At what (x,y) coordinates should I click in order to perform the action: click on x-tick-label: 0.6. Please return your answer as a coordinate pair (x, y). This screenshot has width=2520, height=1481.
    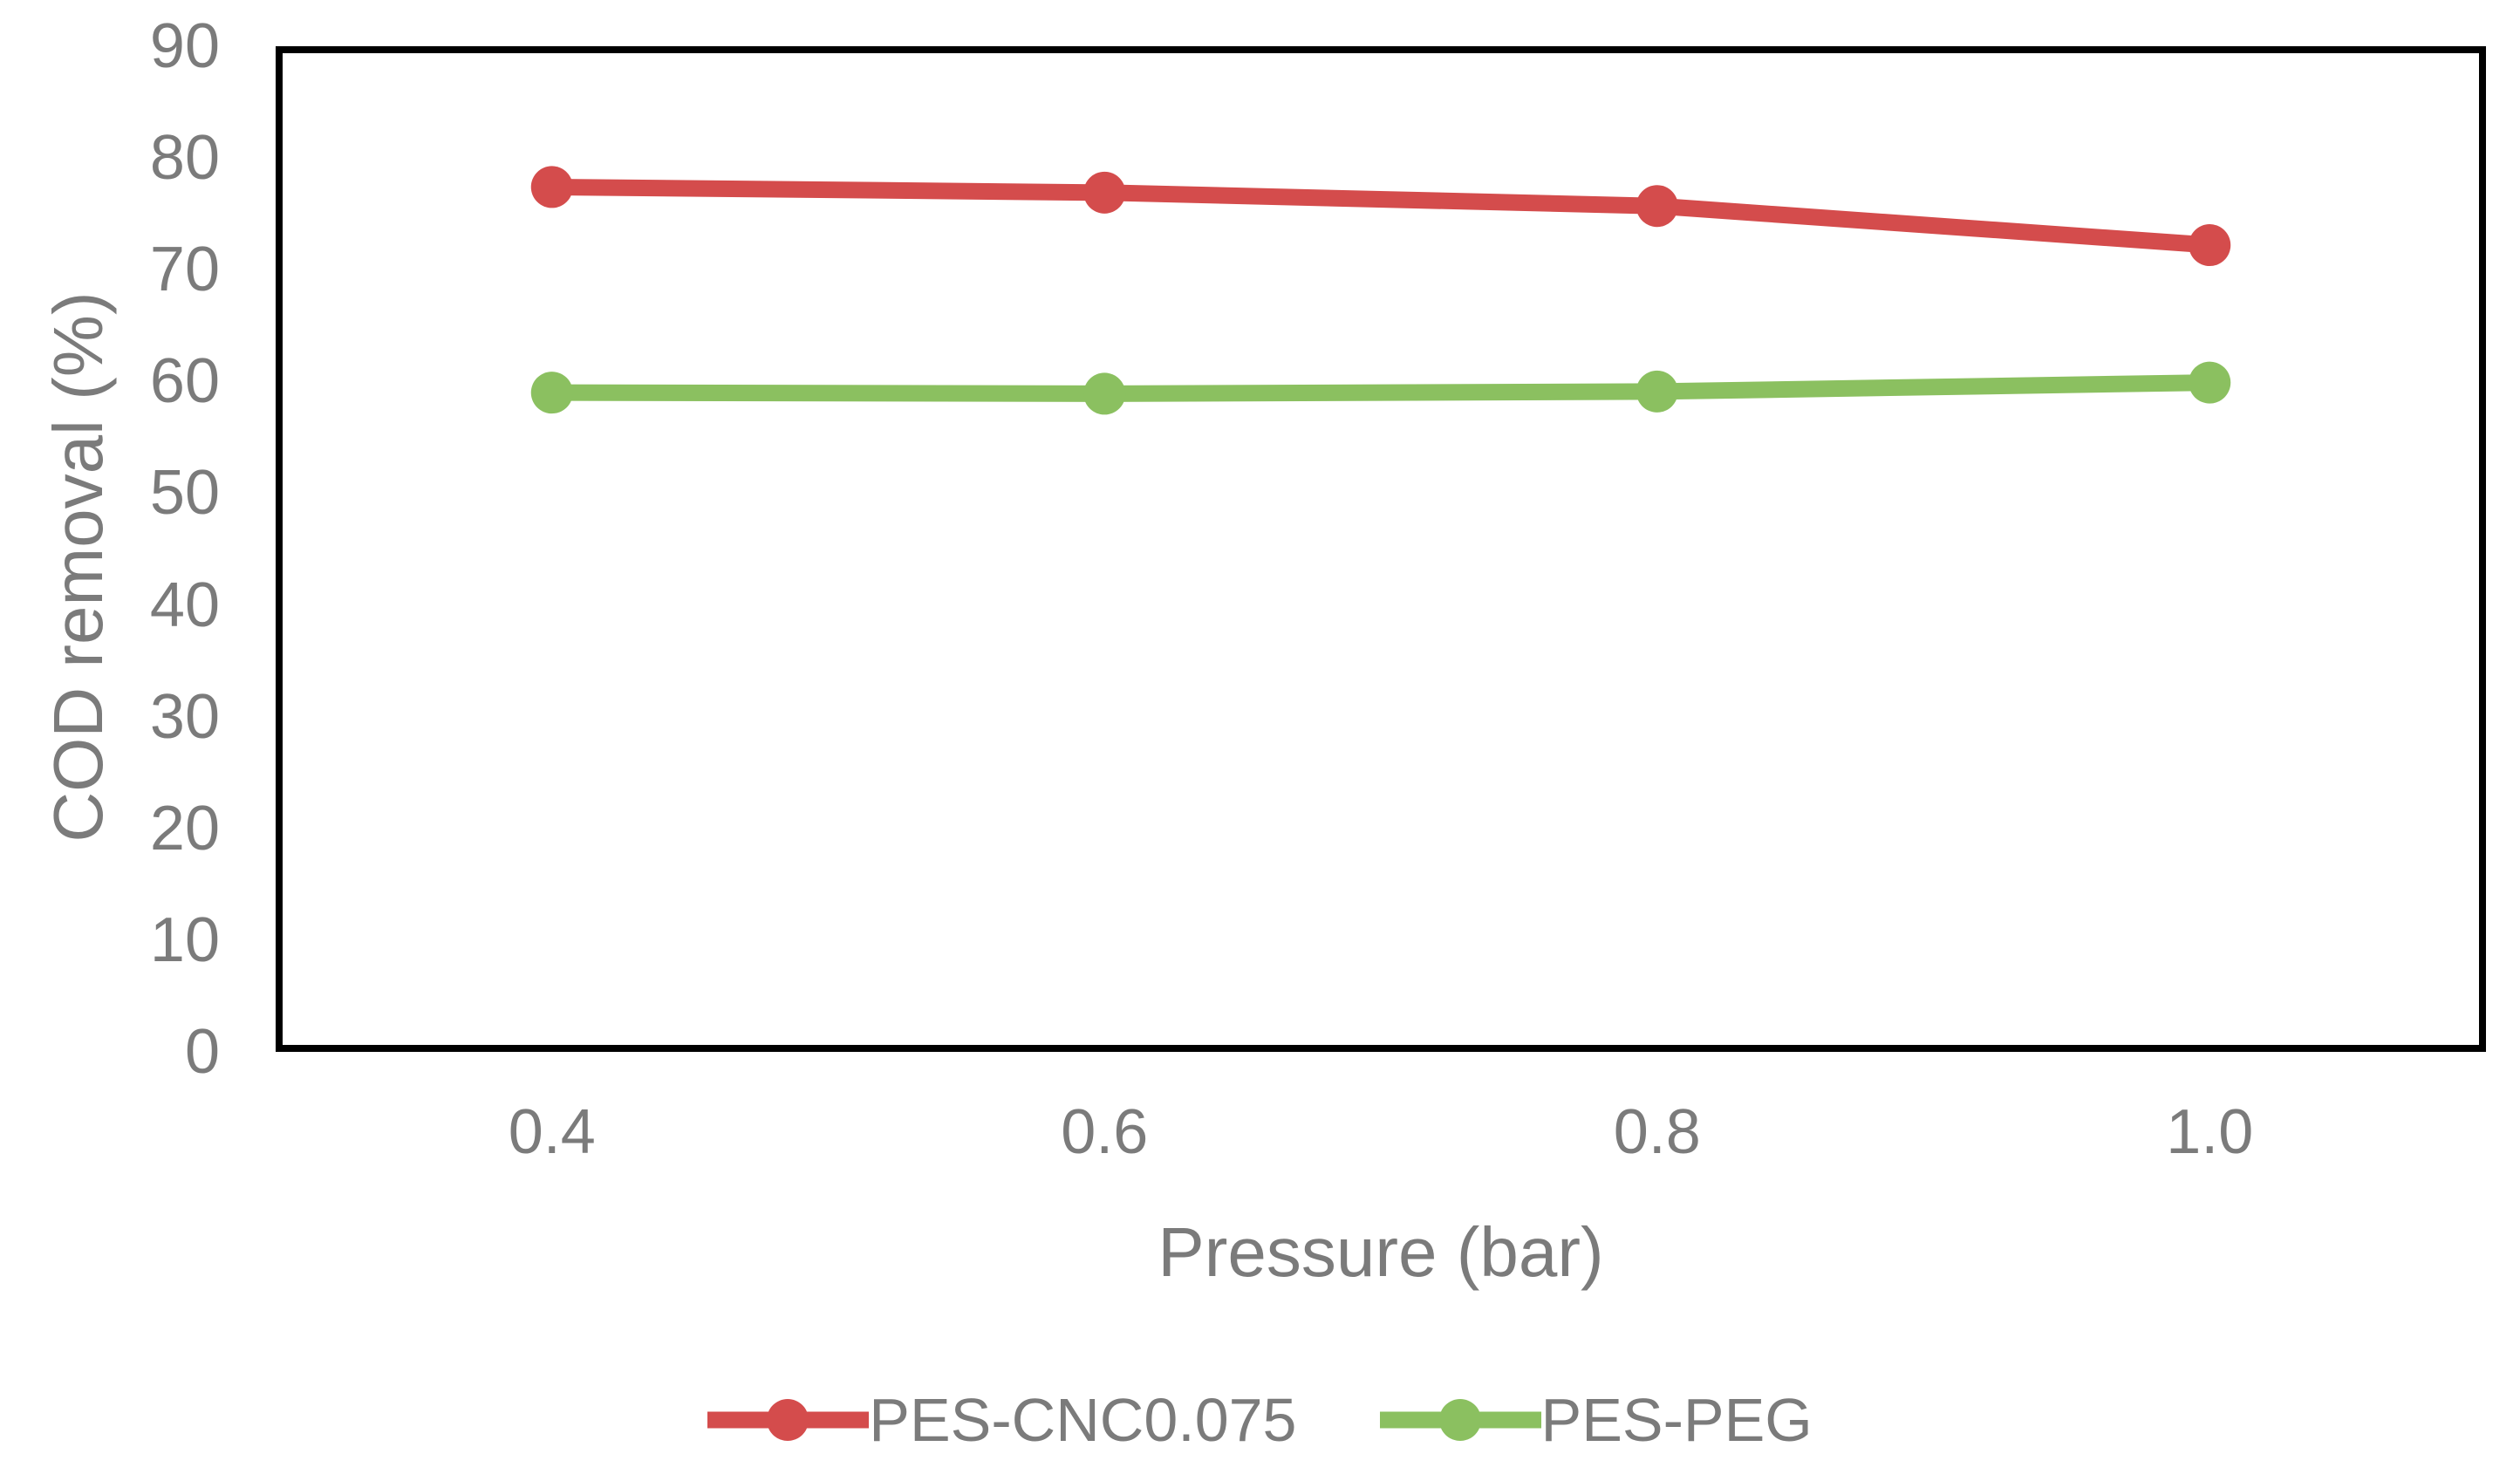
    Looking at the image, I should click on (1105, 1132).